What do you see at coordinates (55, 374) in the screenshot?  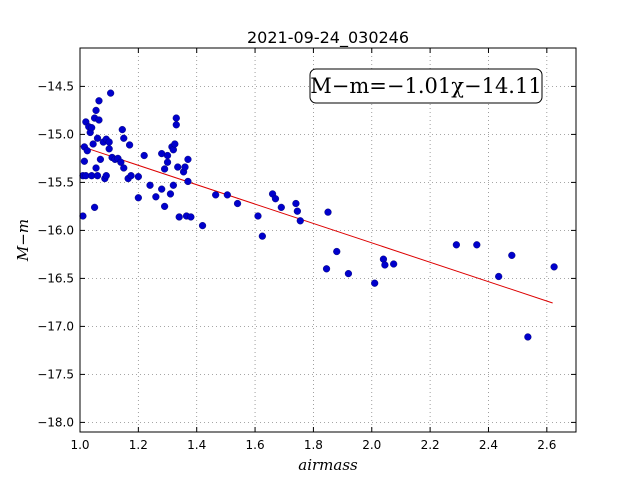 I see `y-tick-label: −17.5` at bounding box center [55, 374].